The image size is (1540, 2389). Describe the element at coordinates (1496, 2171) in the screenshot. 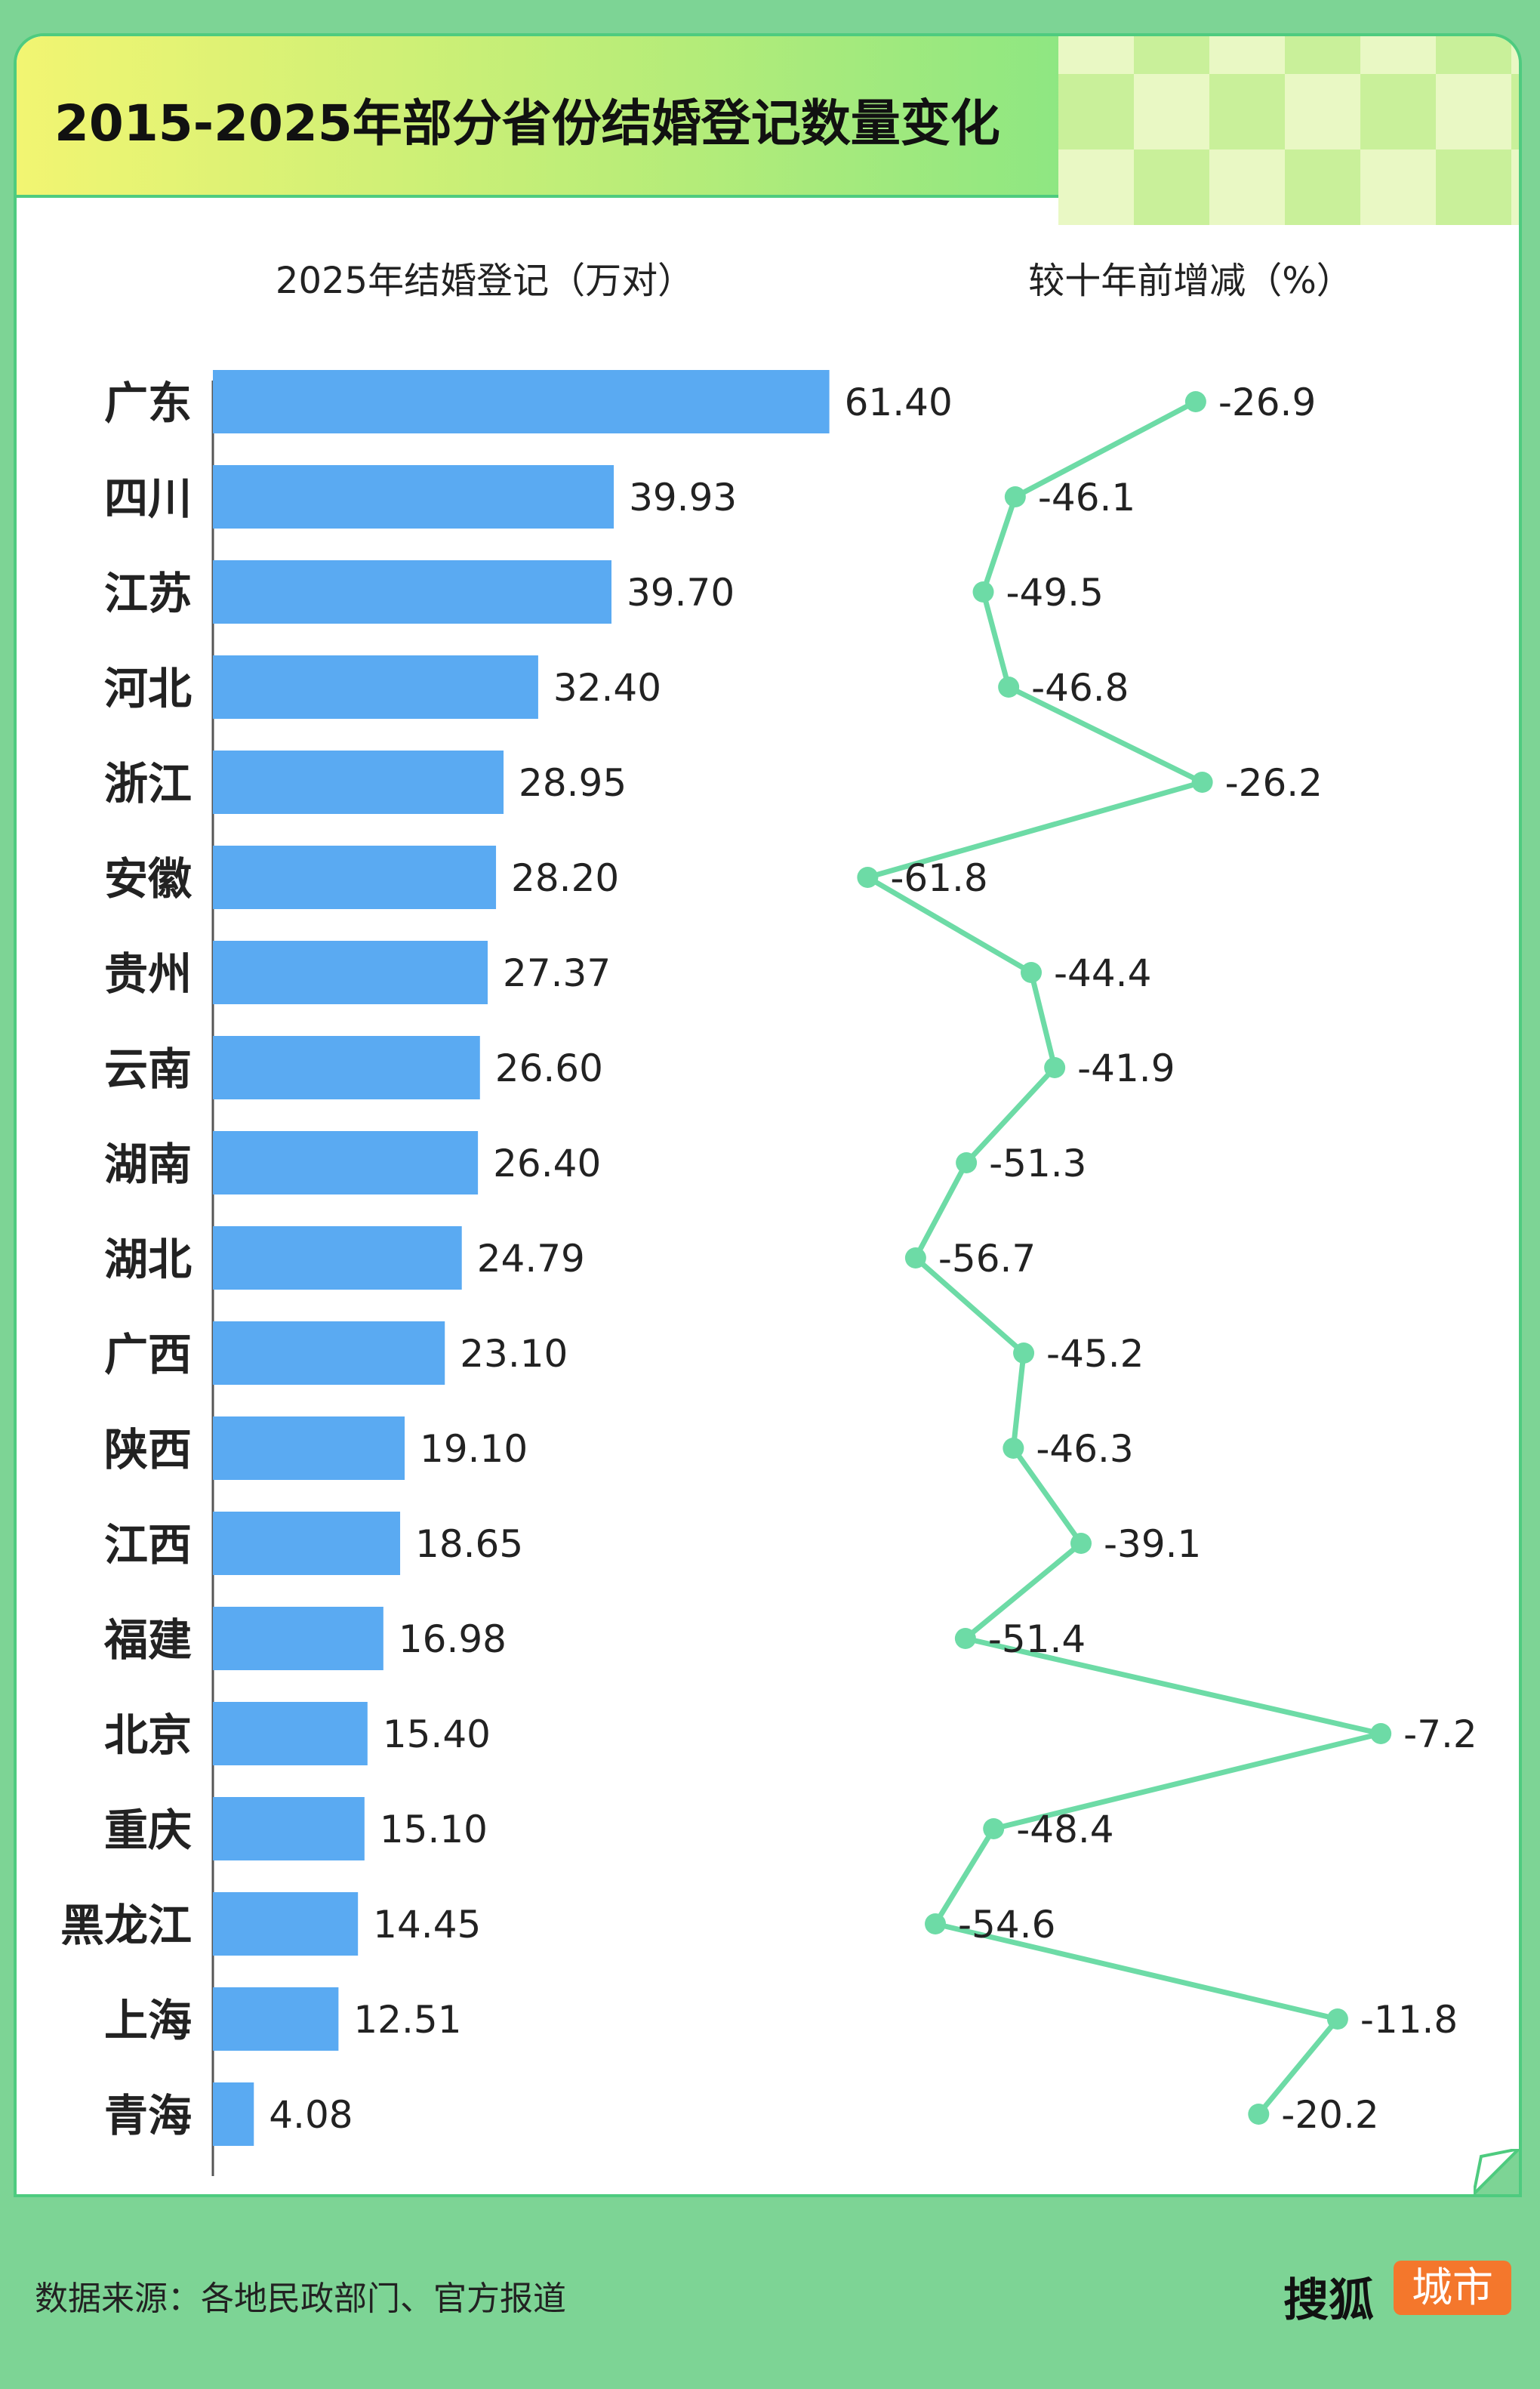

I see `page-fold-decoration` at that location.